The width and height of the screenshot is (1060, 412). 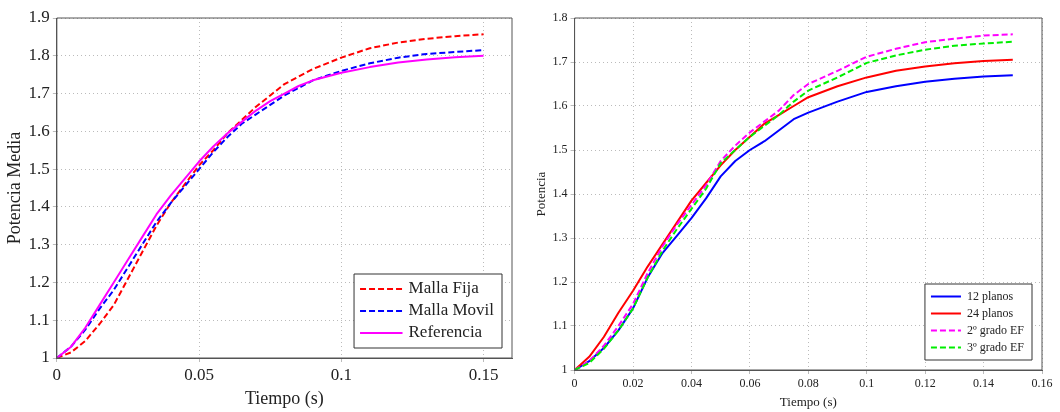 I want to click on y-axis-title: Potencia Media, so click(x=13, y=188).